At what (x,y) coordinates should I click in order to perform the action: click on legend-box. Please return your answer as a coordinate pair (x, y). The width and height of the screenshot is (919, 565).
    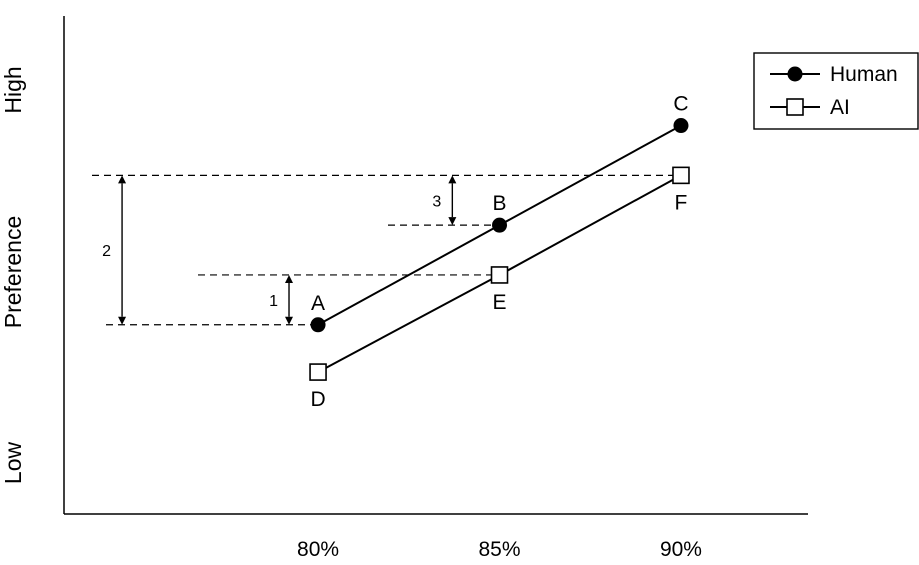
    Looking at the image, I should click on (836, 91).